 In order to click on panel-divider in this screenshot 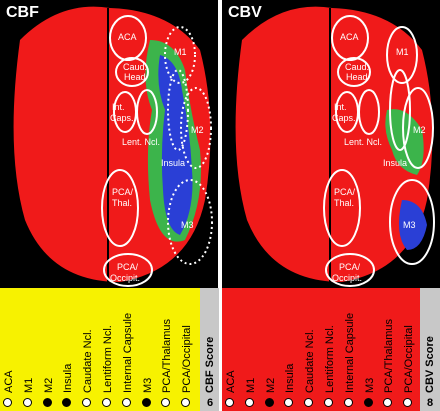, I will do `click(220, 205)`.